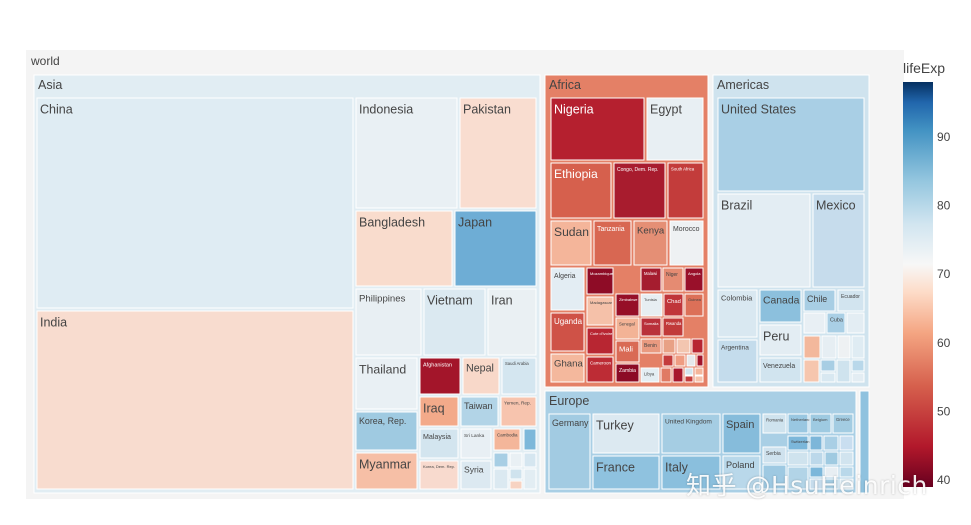  I want to click on tile-peru, so click(780, 340).